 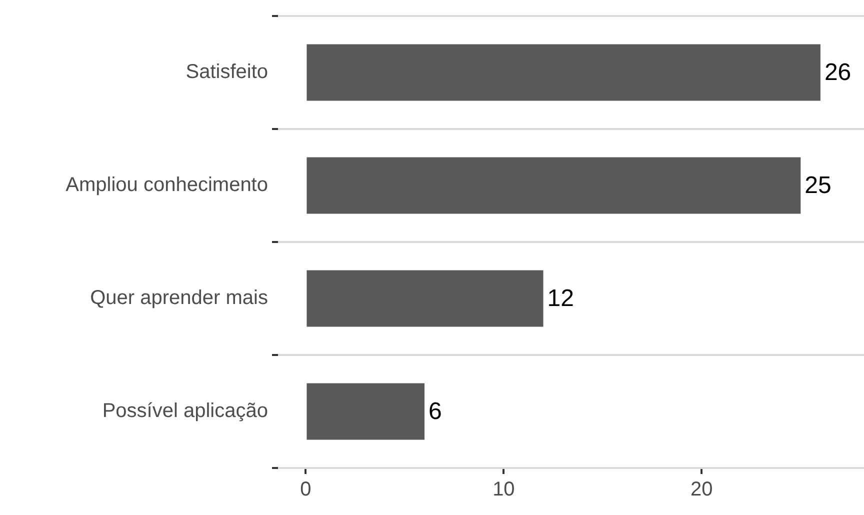 What do you see at coordinates (818, 186) in the screenshot?
I see `data-label: 25` at bounding box center [818, 186].